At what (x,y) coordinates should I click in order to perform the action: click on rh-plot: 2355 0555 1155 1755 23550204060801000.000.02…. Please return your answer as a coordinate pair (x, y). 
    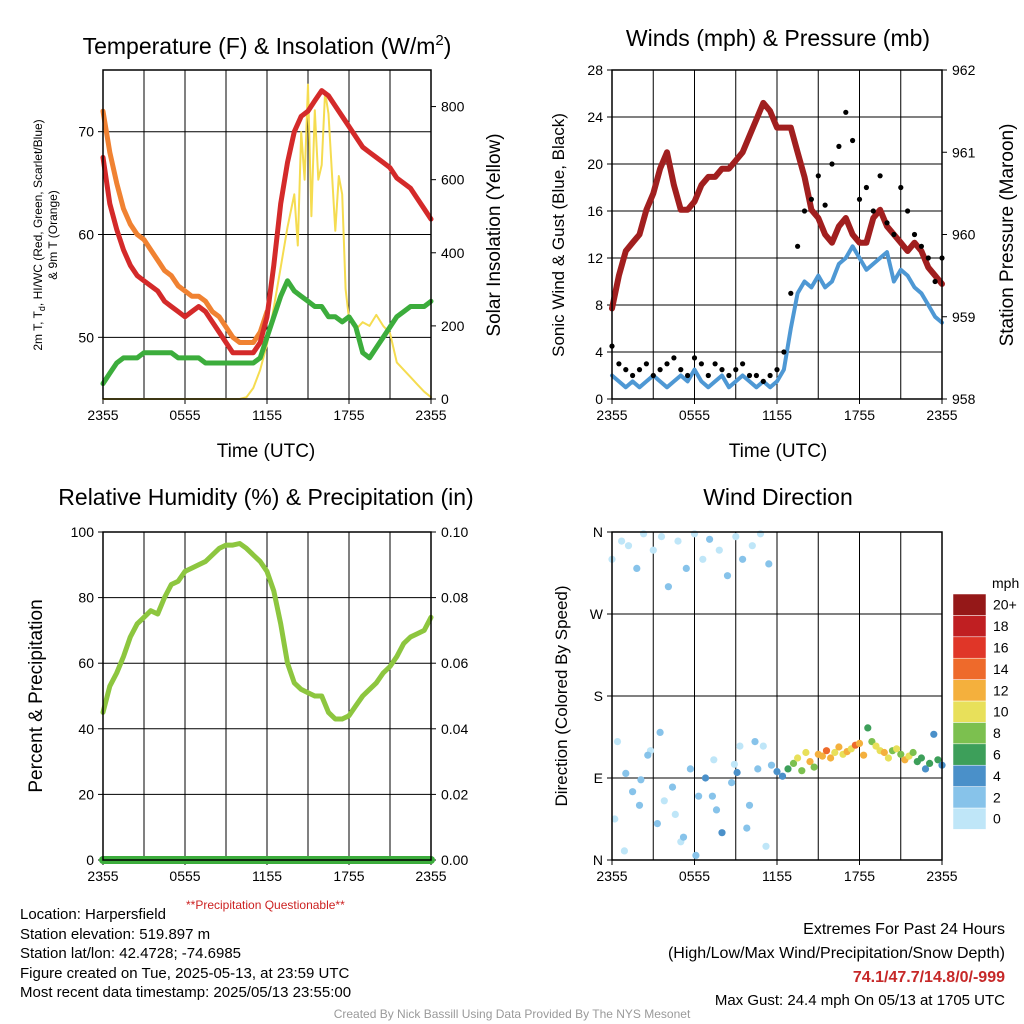
    Looking at the image, I should click on (270, 704).